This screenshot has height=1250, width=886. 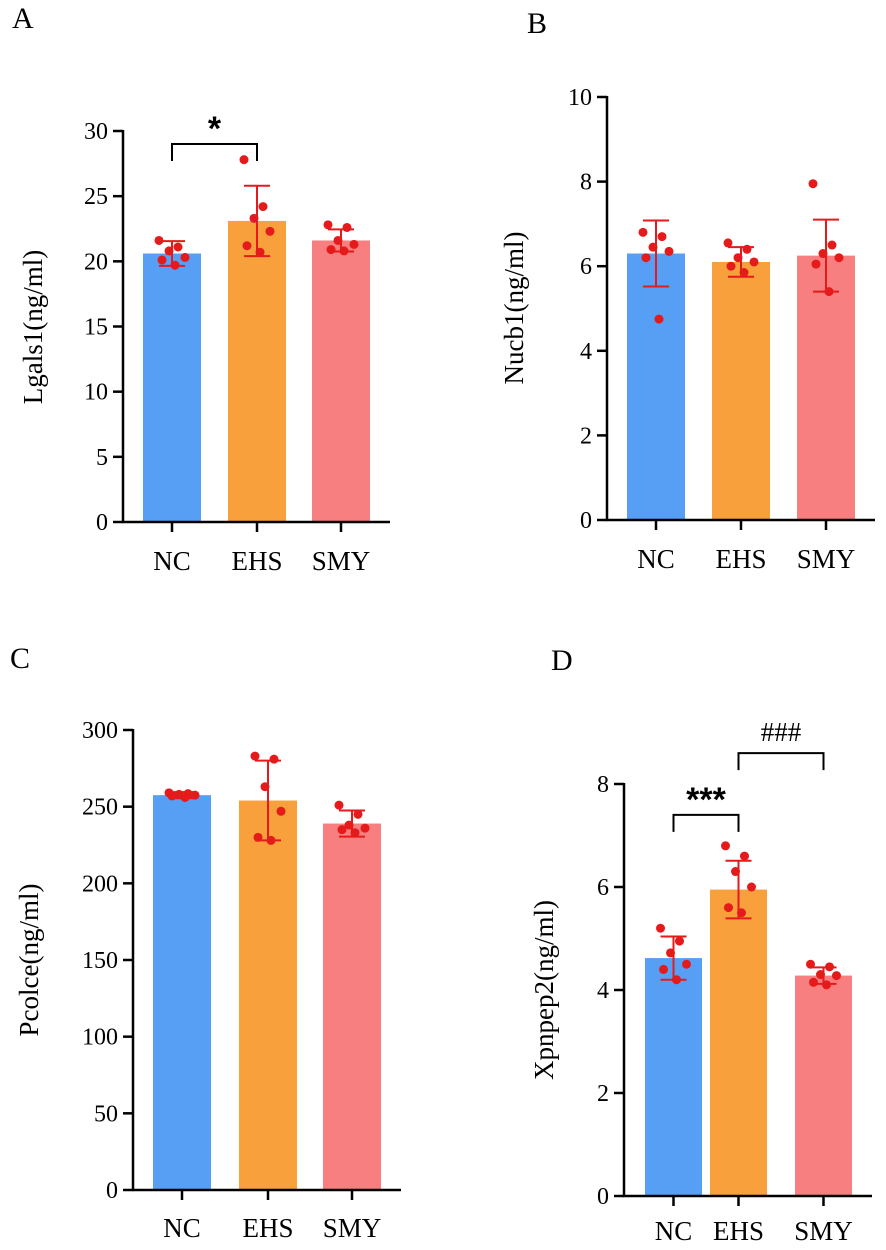 I want to click on y-tick-label: 100, so click(x=100, y=1038).